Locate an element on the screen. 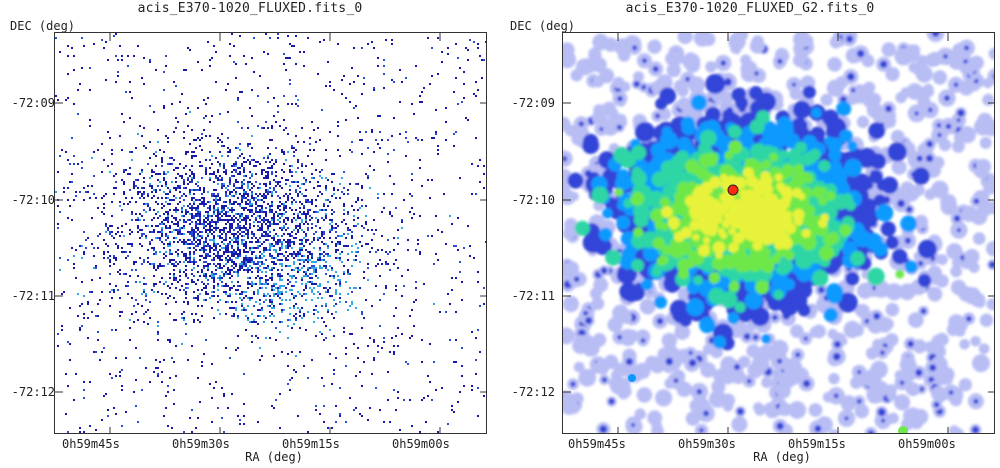  right-panel-title: acis_E370-1020_FLUXED_G2.fits_0 is located at coordinates (750, 8).